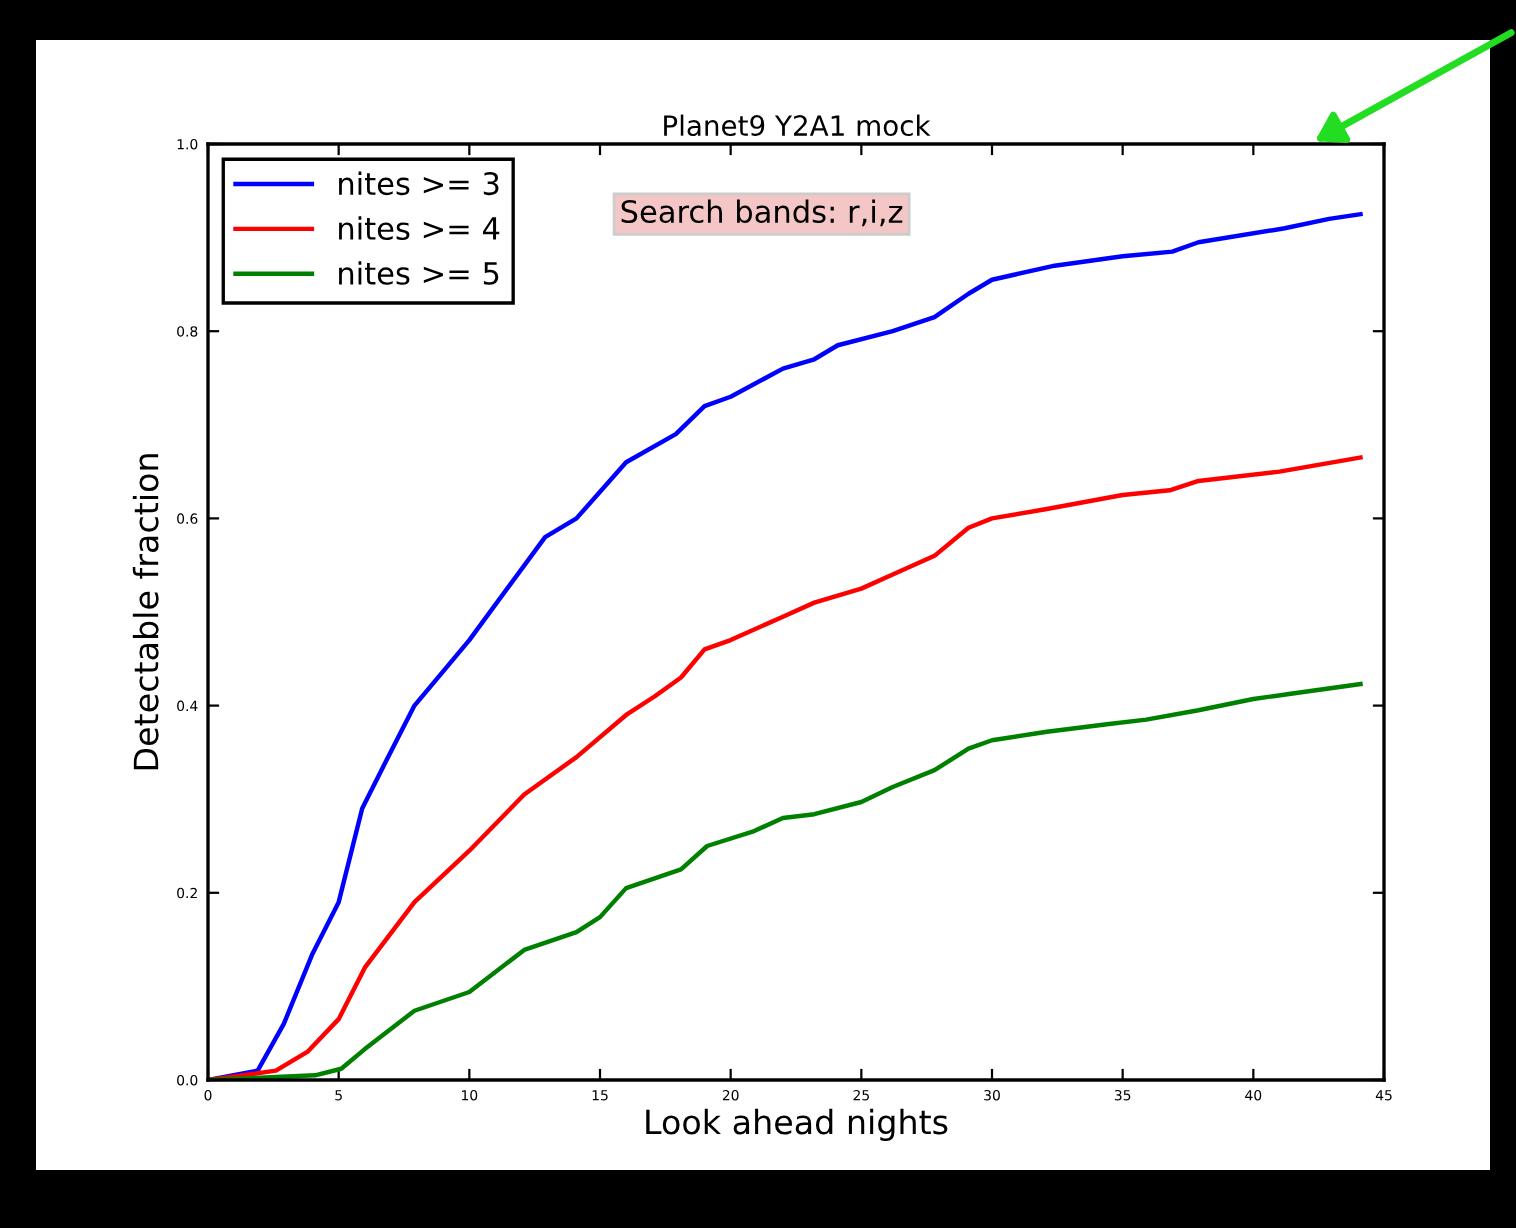 This screenshot has width=1516, height=1228. What do you see at coordinates (145, 612) in the screenshot?
I see `y-axis-title: Detectable fraction` at bounding box center [145, 612].